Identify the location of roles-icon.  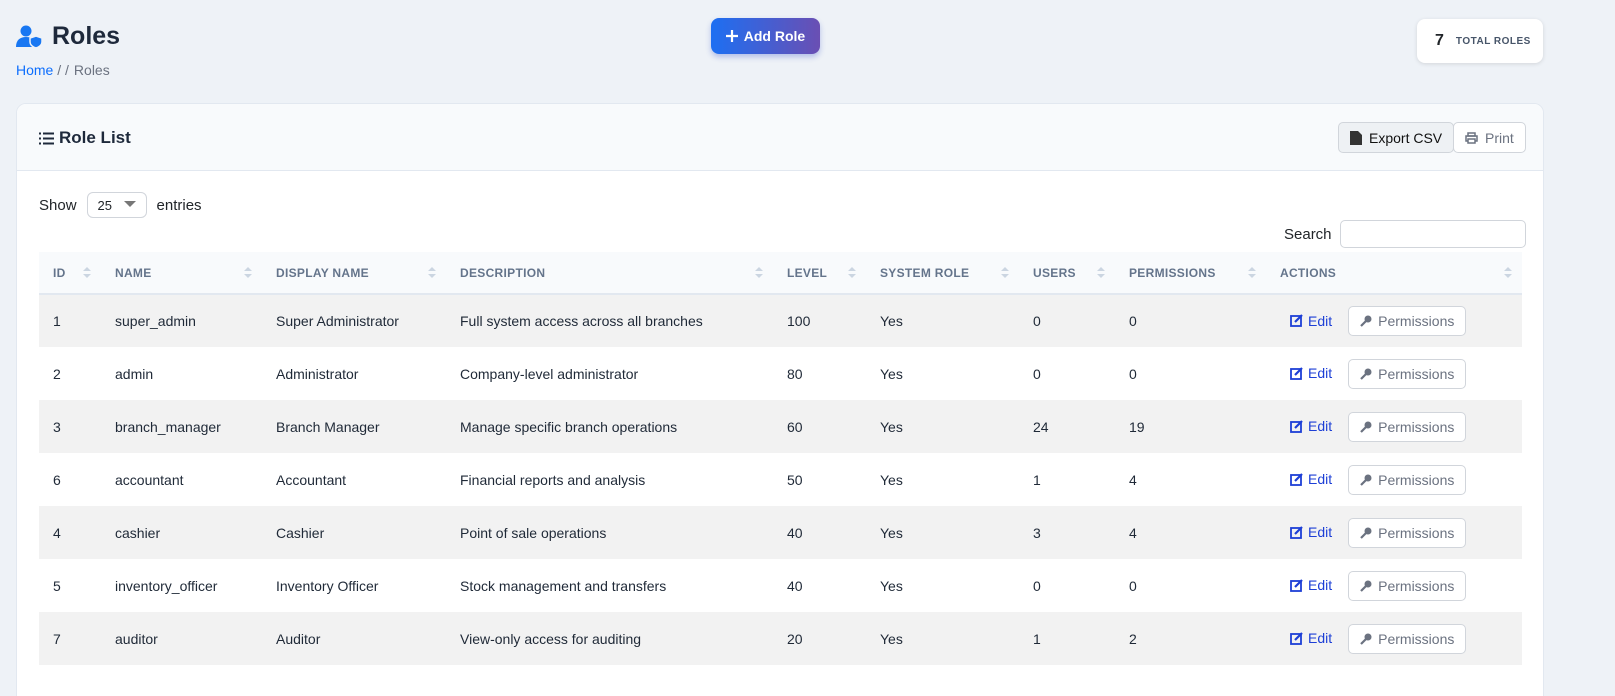
(29, 37).